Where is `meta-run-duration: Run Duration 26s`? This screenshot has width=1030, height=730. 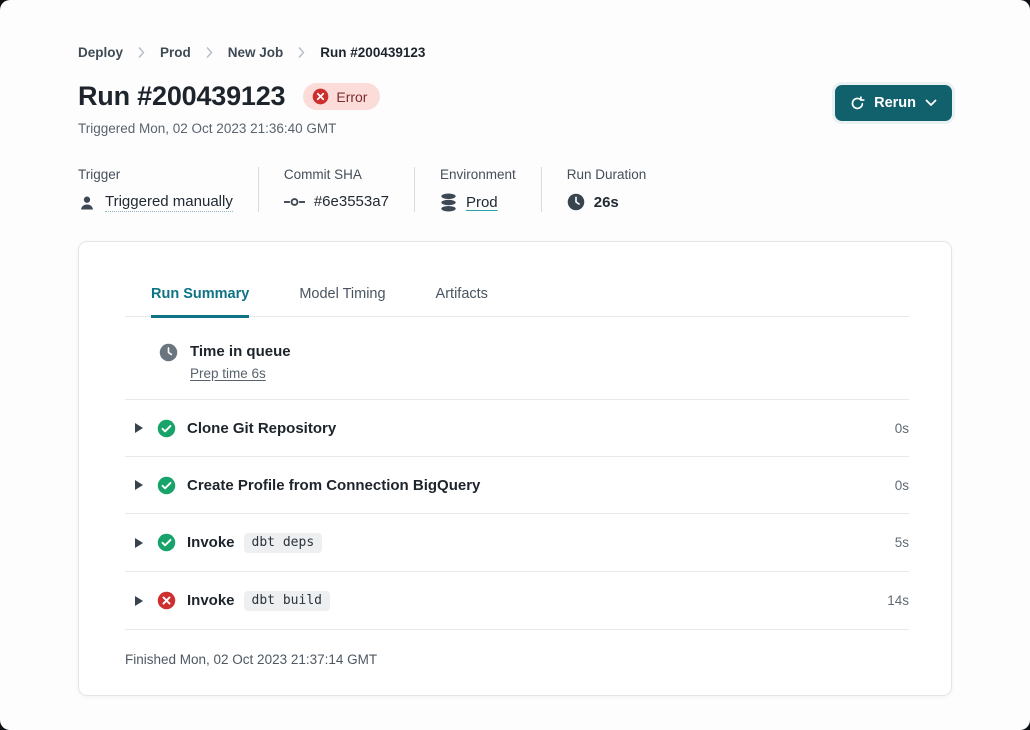 meta-run-duration: Run Duration 26s is located at coordinates (607, 189).